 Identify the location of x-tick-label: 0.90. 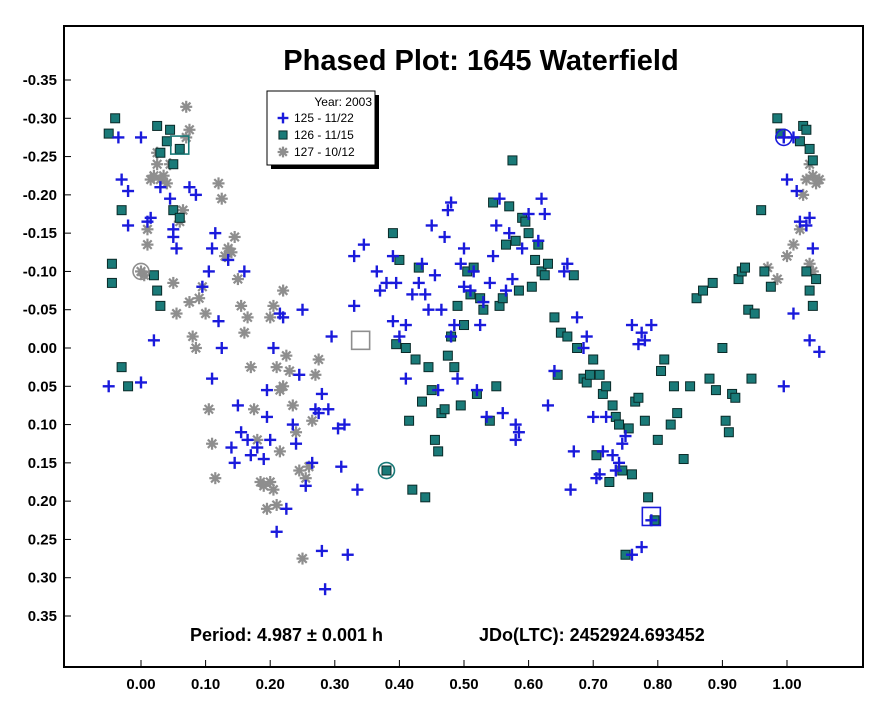
(722, 684).